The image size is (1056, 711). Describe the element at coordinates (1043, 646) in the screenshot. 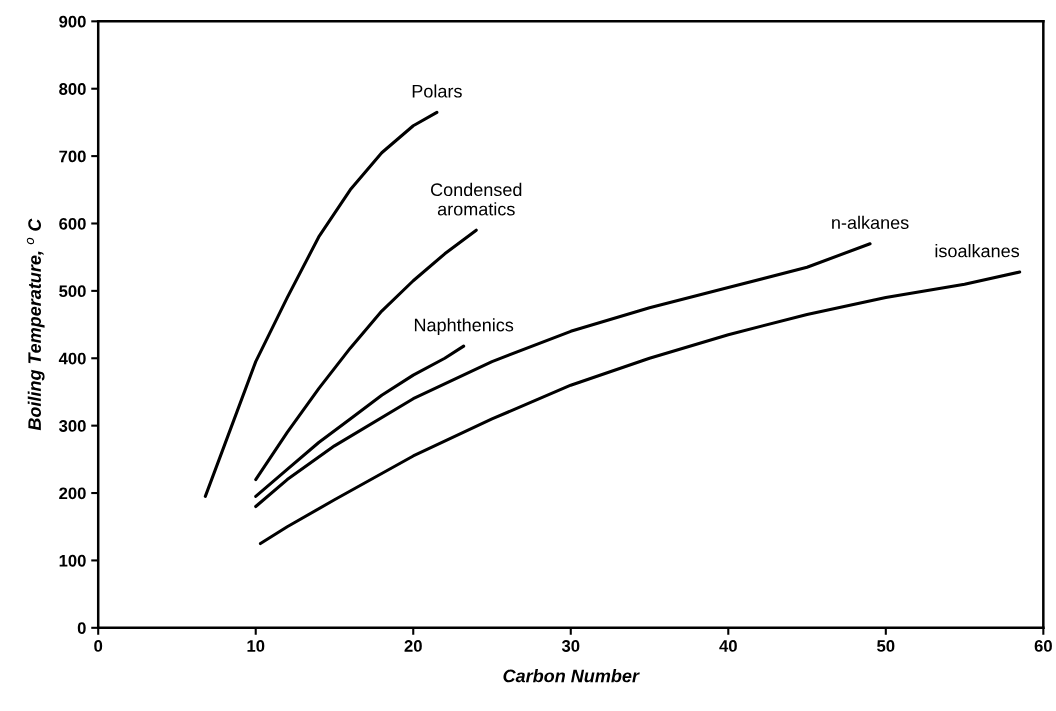

I see `x-tick-label: 60` at that location.